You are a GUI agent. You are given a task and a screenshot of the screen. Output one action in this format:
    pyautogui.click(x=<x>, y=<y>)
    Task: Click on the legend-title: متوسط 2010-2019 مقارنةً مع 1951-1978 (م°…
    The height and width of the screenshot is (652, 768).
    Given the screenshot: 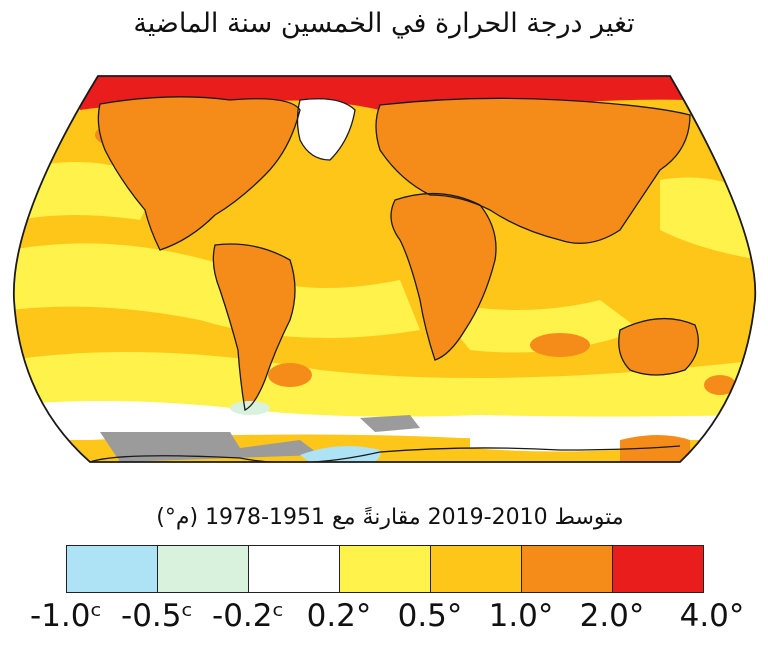 What is the action you would take?
    pyautogui.click(x=390, y=517)
    